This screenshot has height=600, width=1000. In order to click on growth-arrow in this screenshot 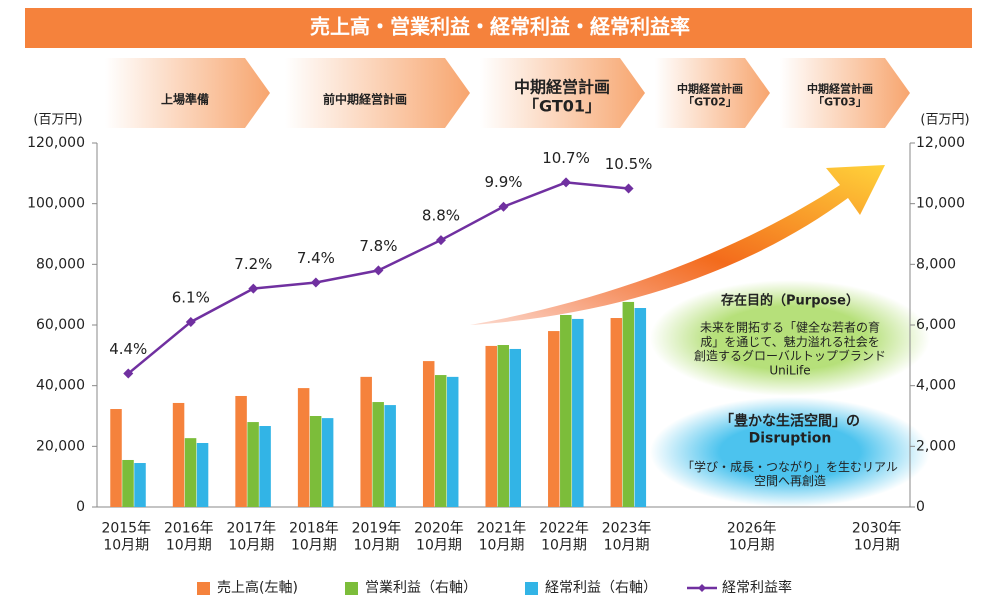, I will do `click(677, 245)`.